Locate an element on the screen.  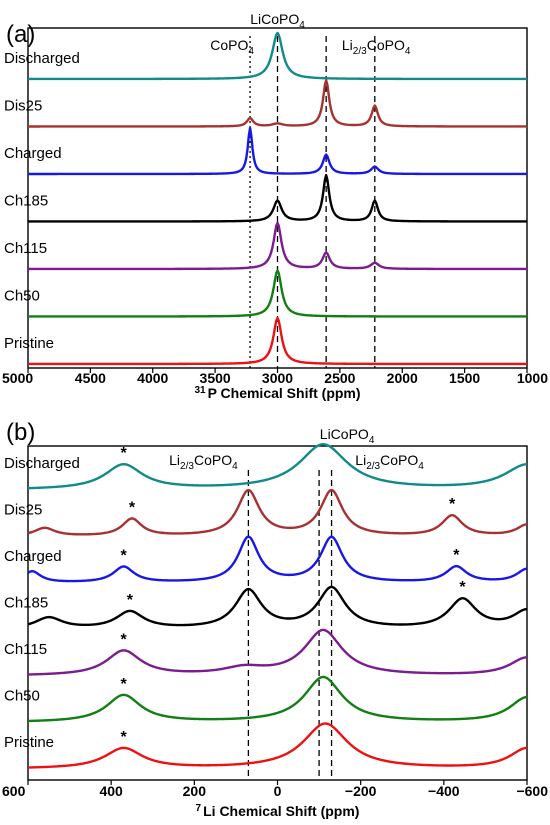
x-tick-label: 200 is located at coordinates (195, 791).